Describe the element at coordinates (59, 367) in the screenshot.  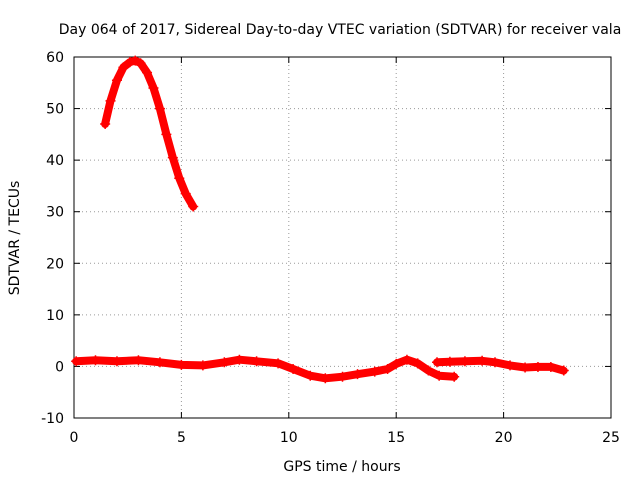
I see `y-tick-label: 0` at that location.